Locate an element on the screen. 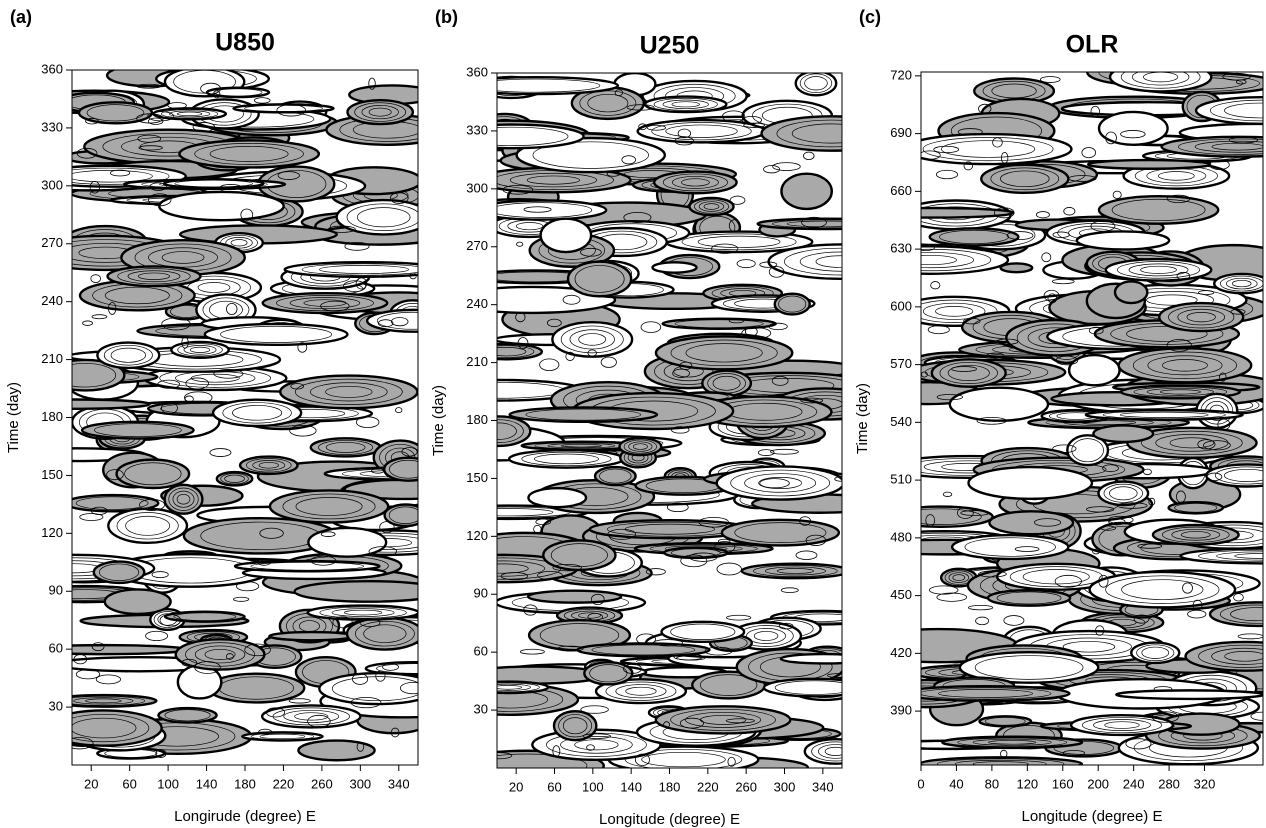 This screenshot has height=828, width=1266. x-tick-label: 120 is located at coordinates (1027, 783).